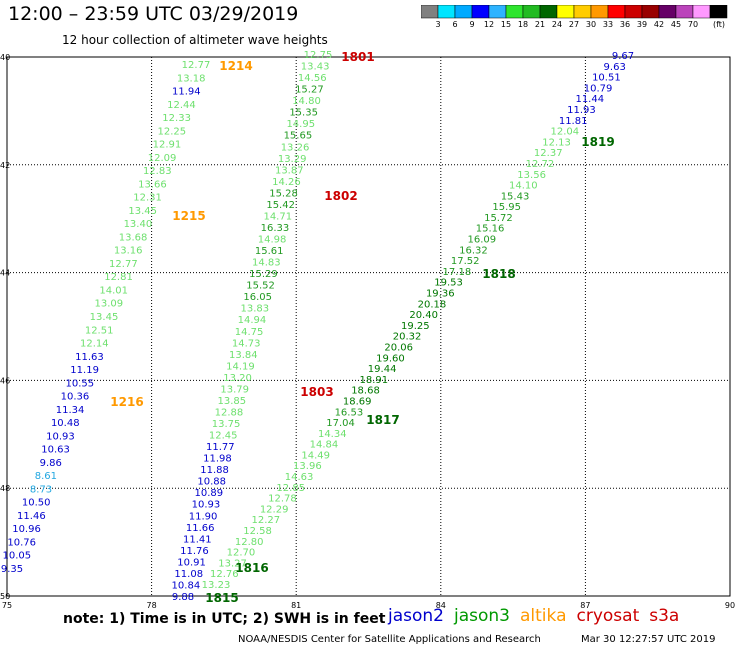  Describe the element at coordinates (5, 596) in the screenshot. I see `lat-label: 50` at that location.